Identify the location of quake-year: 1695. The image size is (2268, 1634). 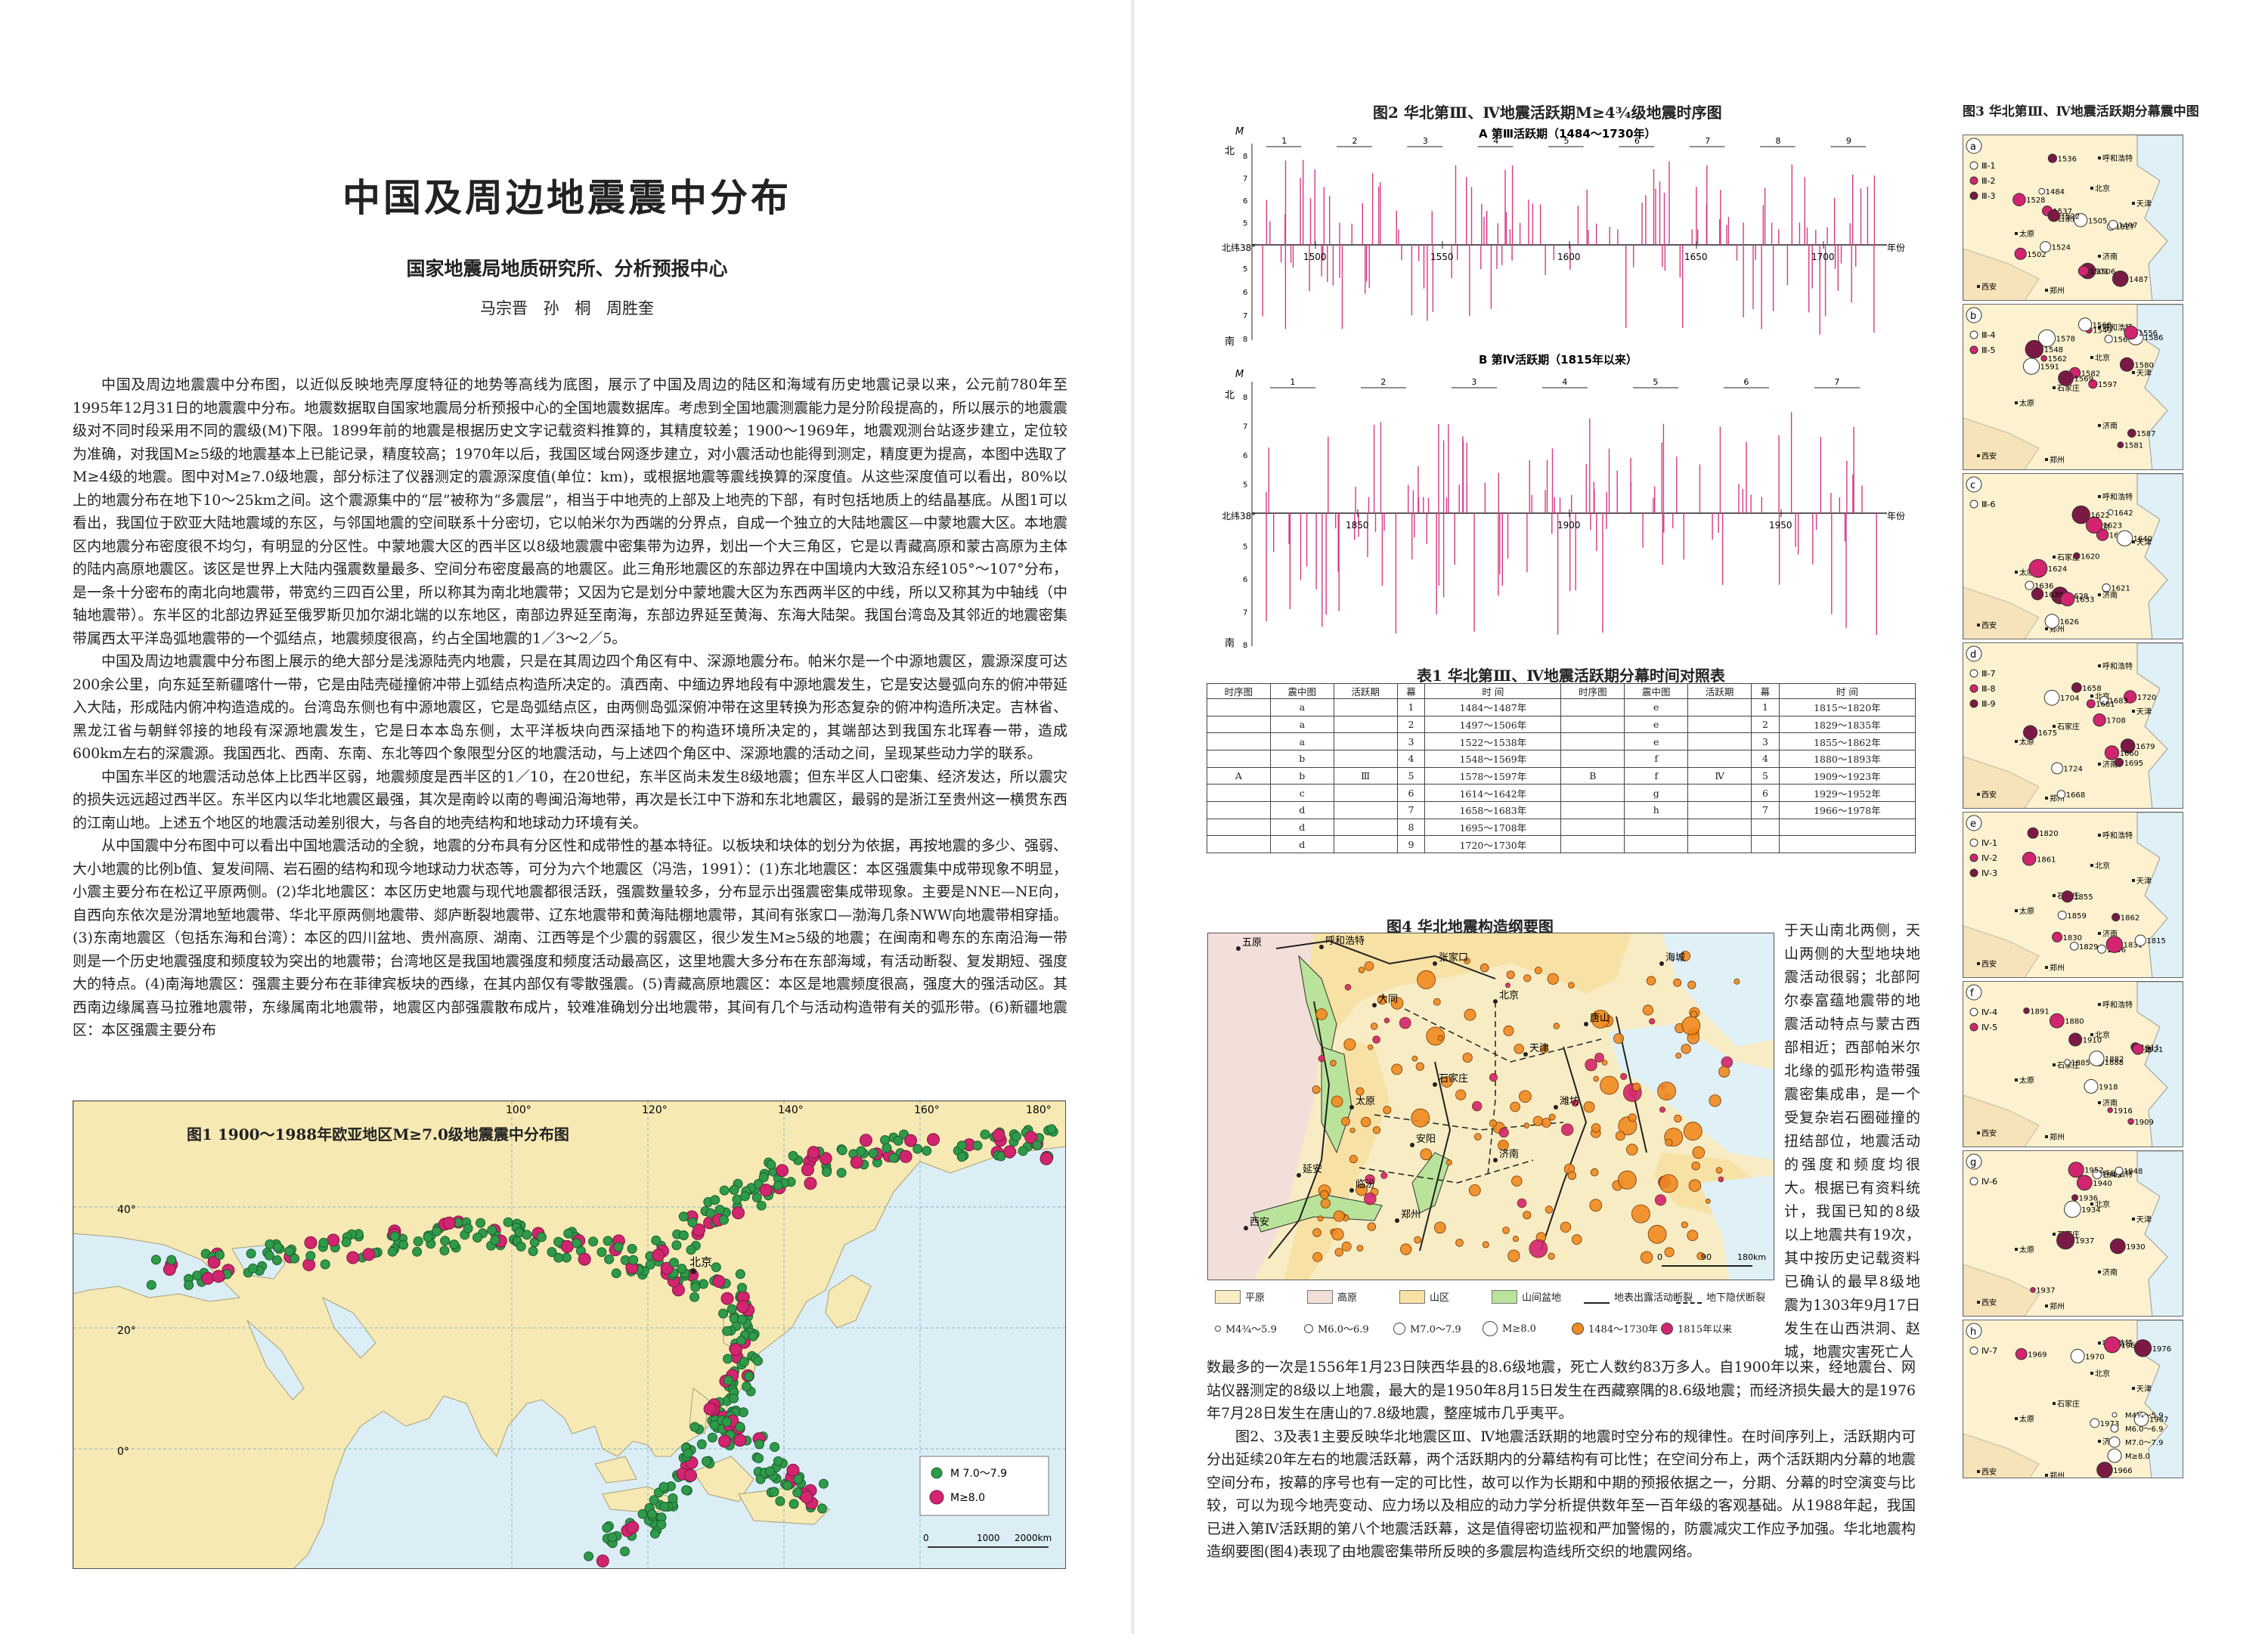
(2133, 764).